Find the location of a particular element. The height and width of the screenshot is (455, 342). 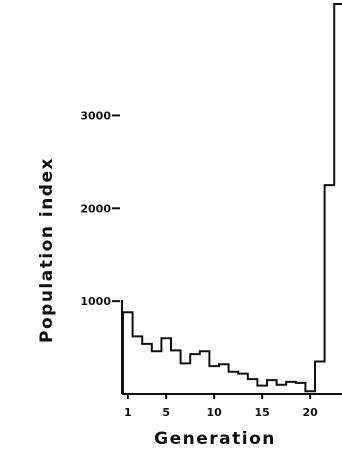

x-axis-title: Generation is located at coordinates (215, 439).